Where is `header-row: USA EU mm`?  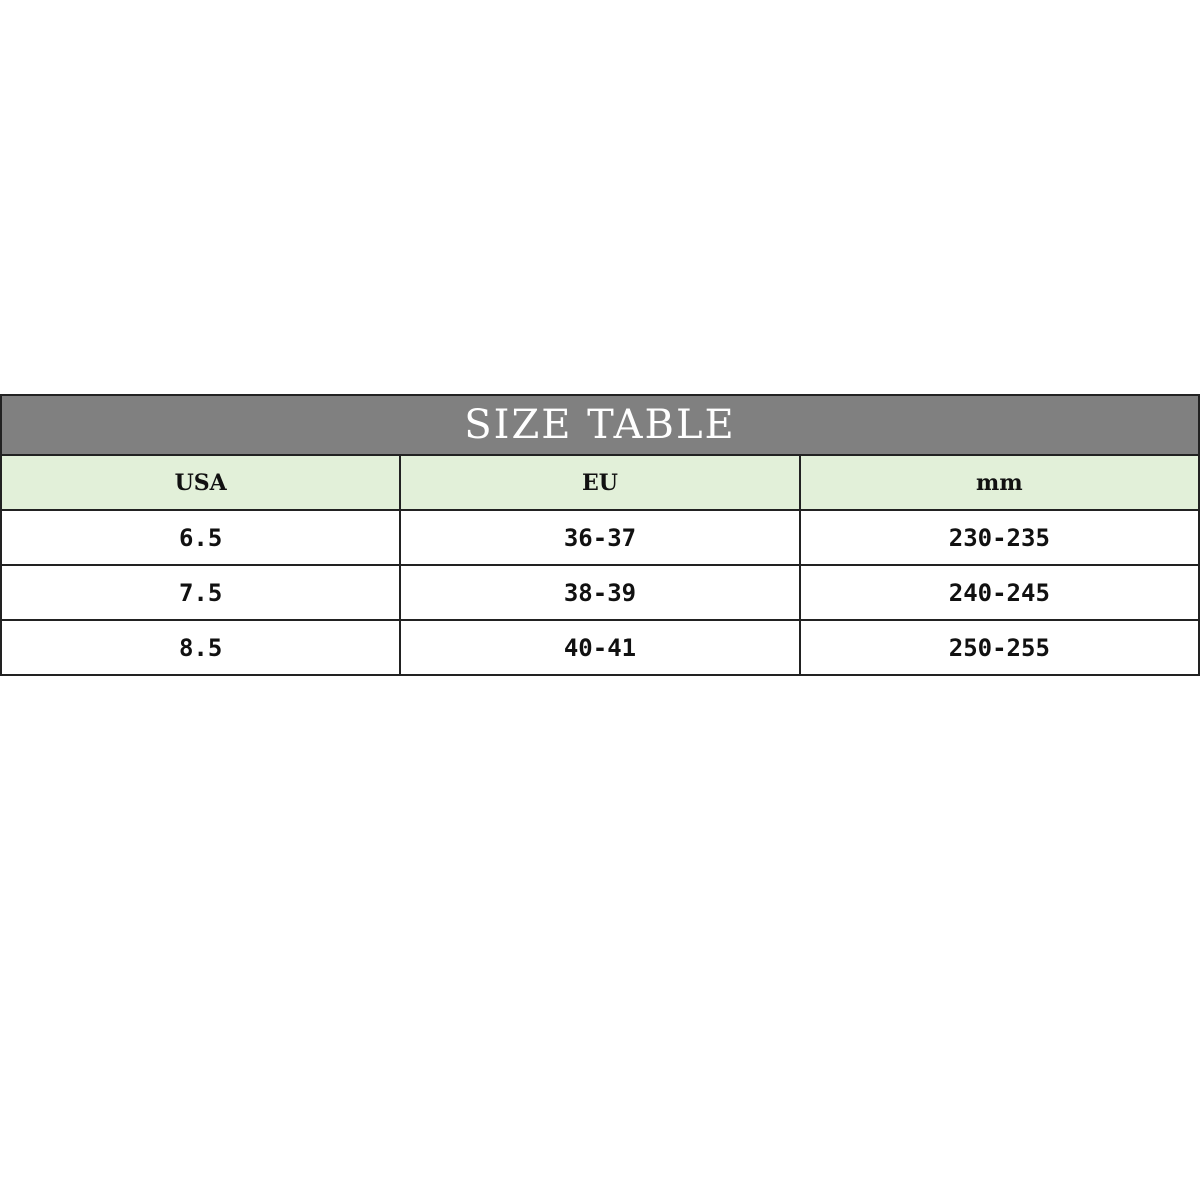
header-row: USA EU mm is located at coordinates (600, 482).